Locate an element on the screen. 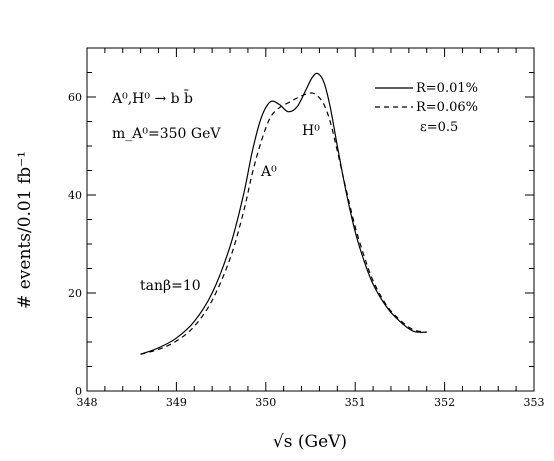 Image resolution: width=554 pixels, height=461 pixels. x-tick-label: 351 is located at coordinates (355, 402).